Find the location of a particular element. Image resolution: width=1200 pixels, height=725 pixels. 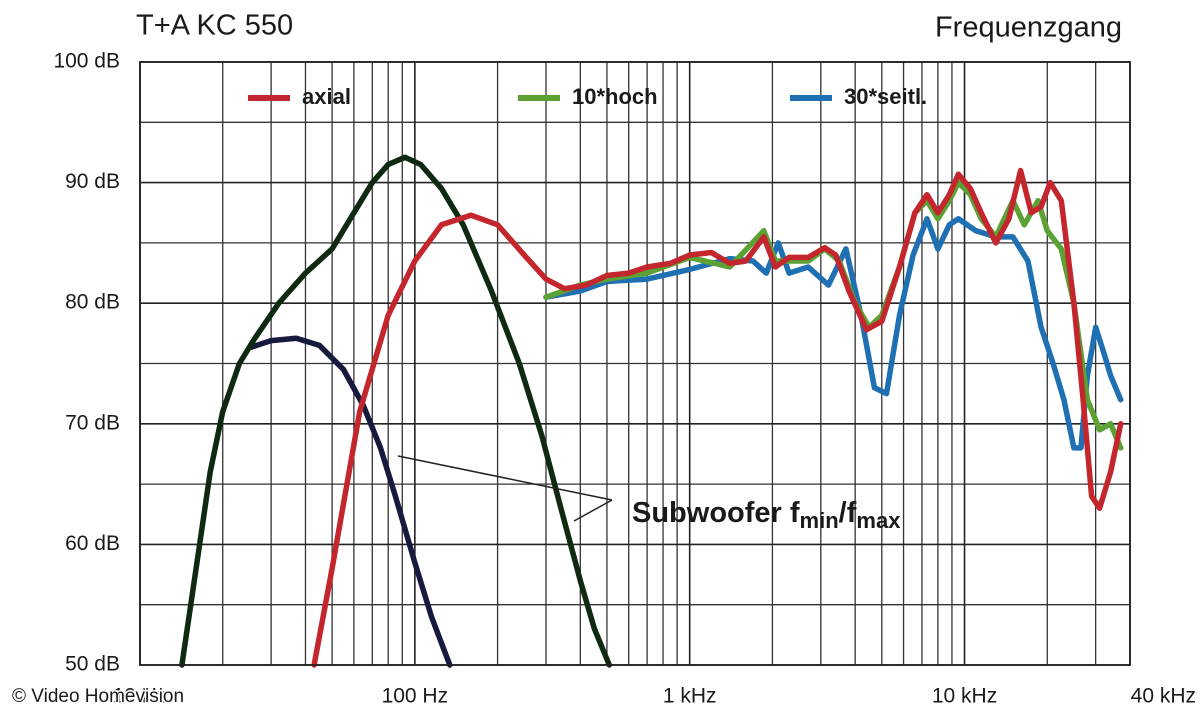

legend-label: 10*hoch is located at coordinates (615, 96).